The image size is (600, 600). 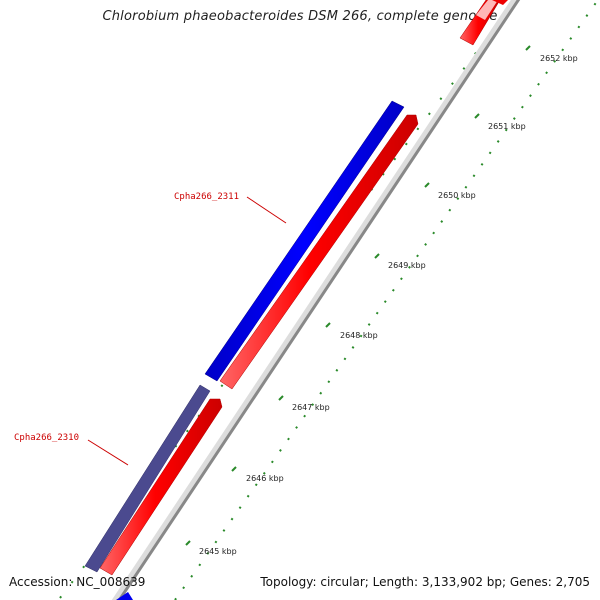 What do you see at coordinates (77, 582) in the screenshot?
I see `accession-text: Accession: NC_008639` at bounding box center [77, 582].